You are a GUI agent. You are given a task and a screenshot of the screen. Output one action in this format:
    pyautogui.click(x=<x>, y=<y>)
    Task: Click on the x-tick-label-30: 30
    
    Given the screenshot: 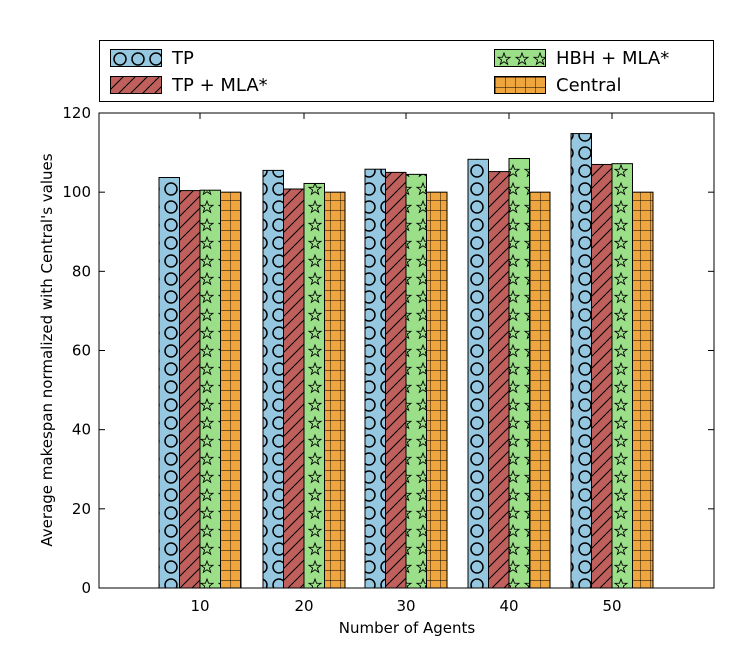 What is the action you would take?
    pyautogui.click(x=405, y=606)
    